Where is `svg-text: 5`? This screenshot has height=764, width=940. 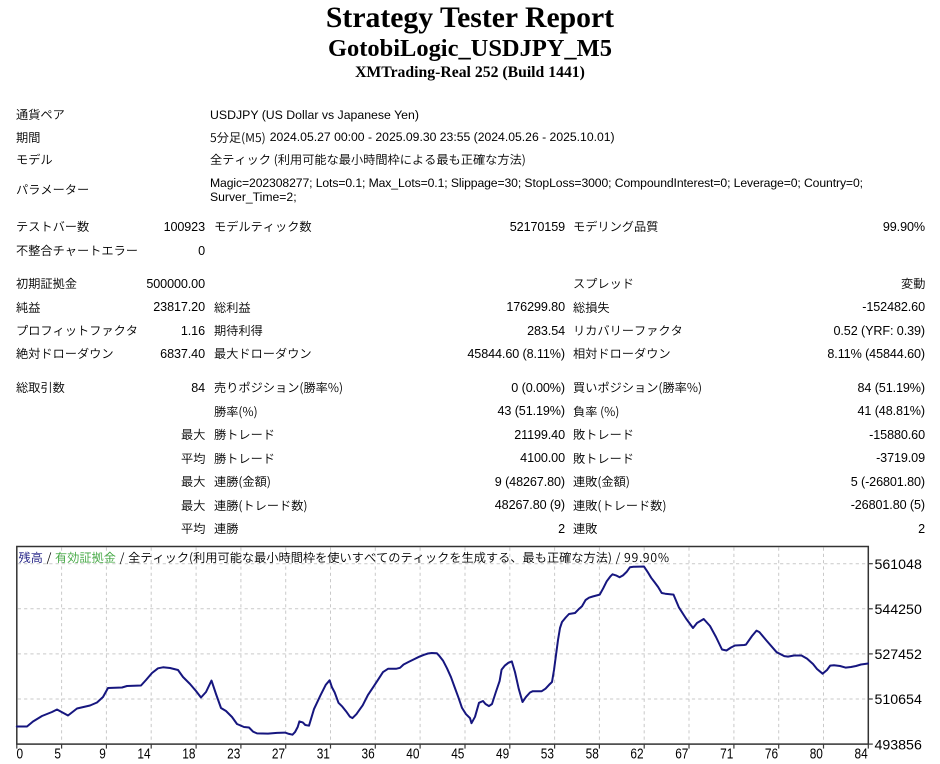
svg-text: 5 is located at coordinates (57, 755).